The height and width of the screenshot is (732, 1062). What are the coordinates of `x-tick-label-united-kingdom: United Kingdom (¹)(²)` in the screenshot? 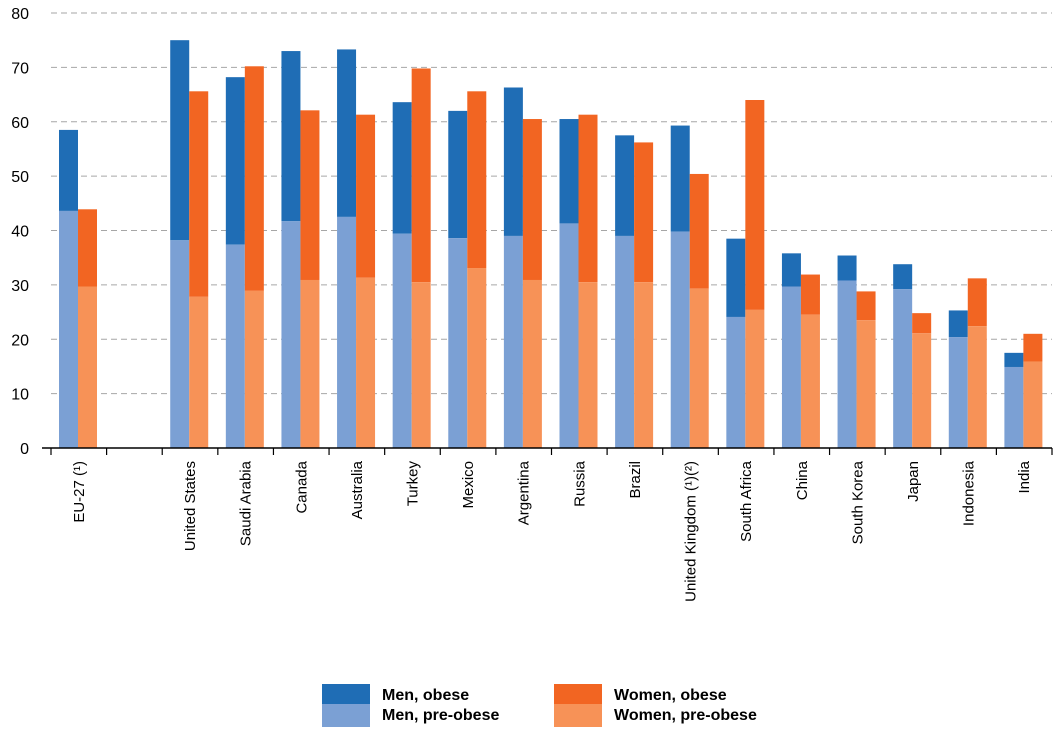 It's located at (691, 531).